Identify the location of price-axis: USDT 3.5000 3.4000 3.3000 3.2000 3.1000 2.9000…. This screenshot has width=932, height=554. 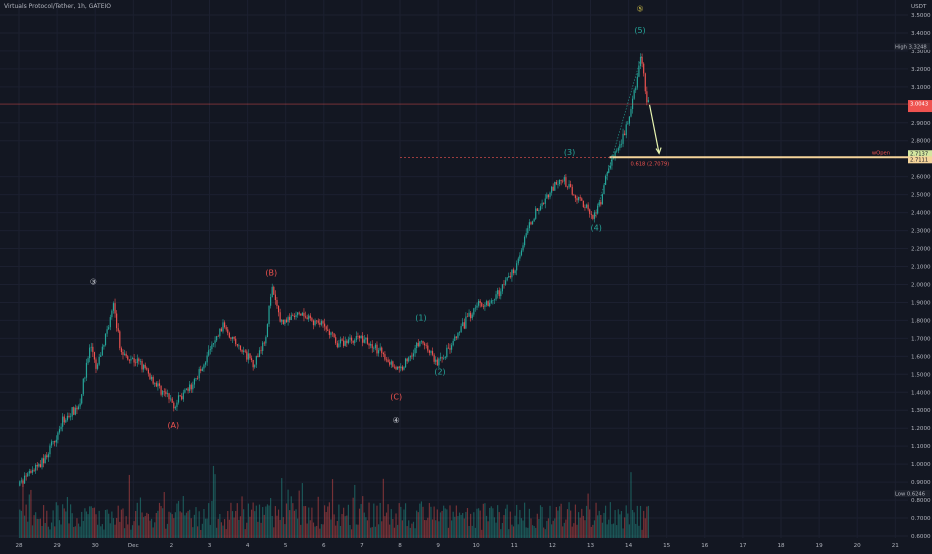
(913, 275).